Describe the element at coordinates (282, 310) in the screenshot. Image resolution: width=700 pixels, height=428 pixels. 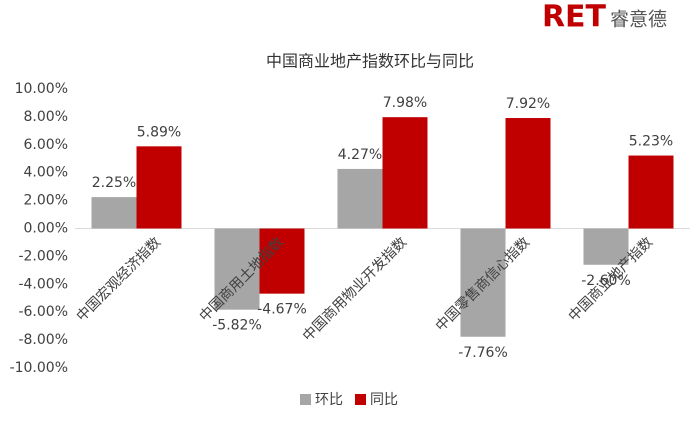
I see `value-label: -4.67%` at that location.